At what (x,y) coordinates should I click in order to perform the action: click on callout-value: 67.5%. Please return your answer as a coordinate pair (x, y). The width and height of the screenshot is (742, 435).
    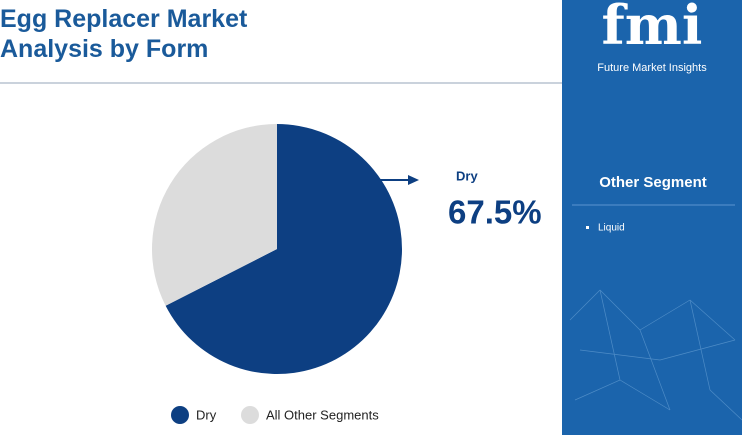
    Looking at the image, I should click on (495, 212).